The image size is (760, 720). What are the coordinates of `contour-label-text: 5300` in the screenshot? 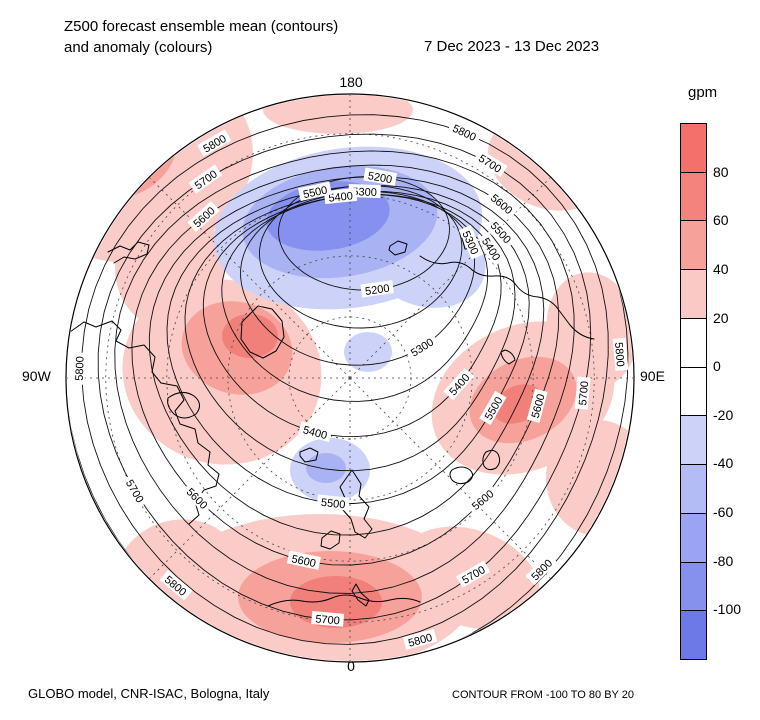 It's located at (364, 192).